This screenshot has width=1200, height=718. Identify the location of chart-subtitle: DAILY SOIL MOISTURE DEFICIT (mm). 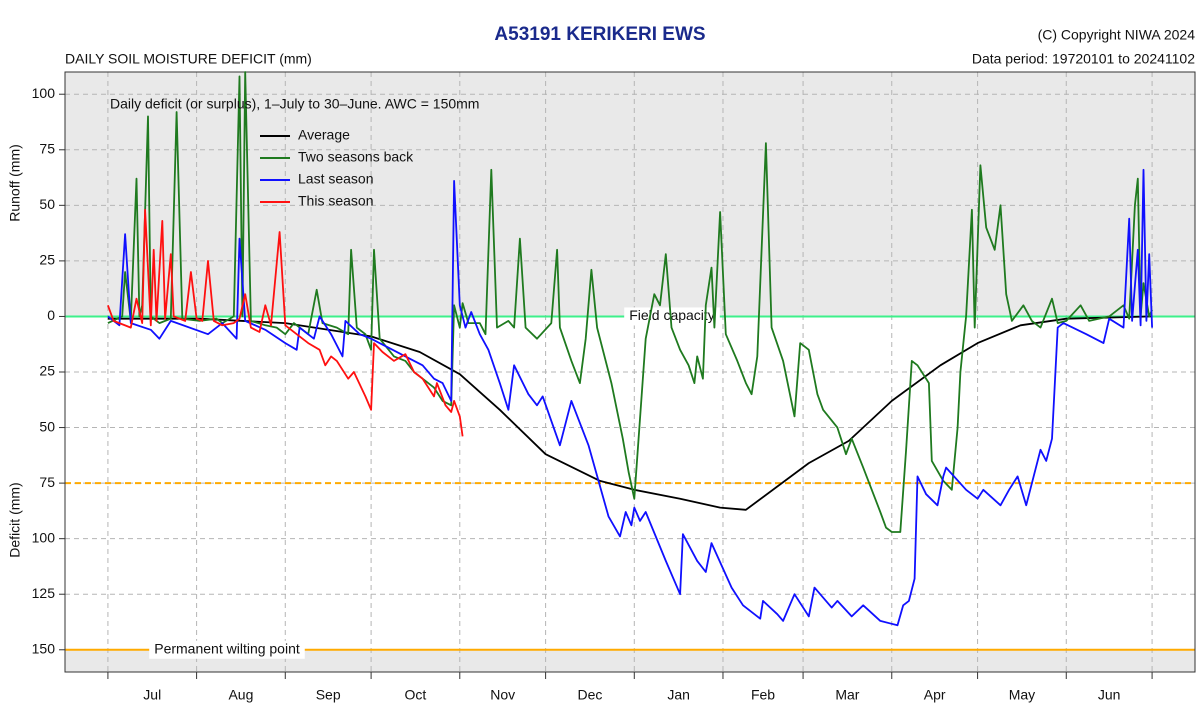
(188, 59).